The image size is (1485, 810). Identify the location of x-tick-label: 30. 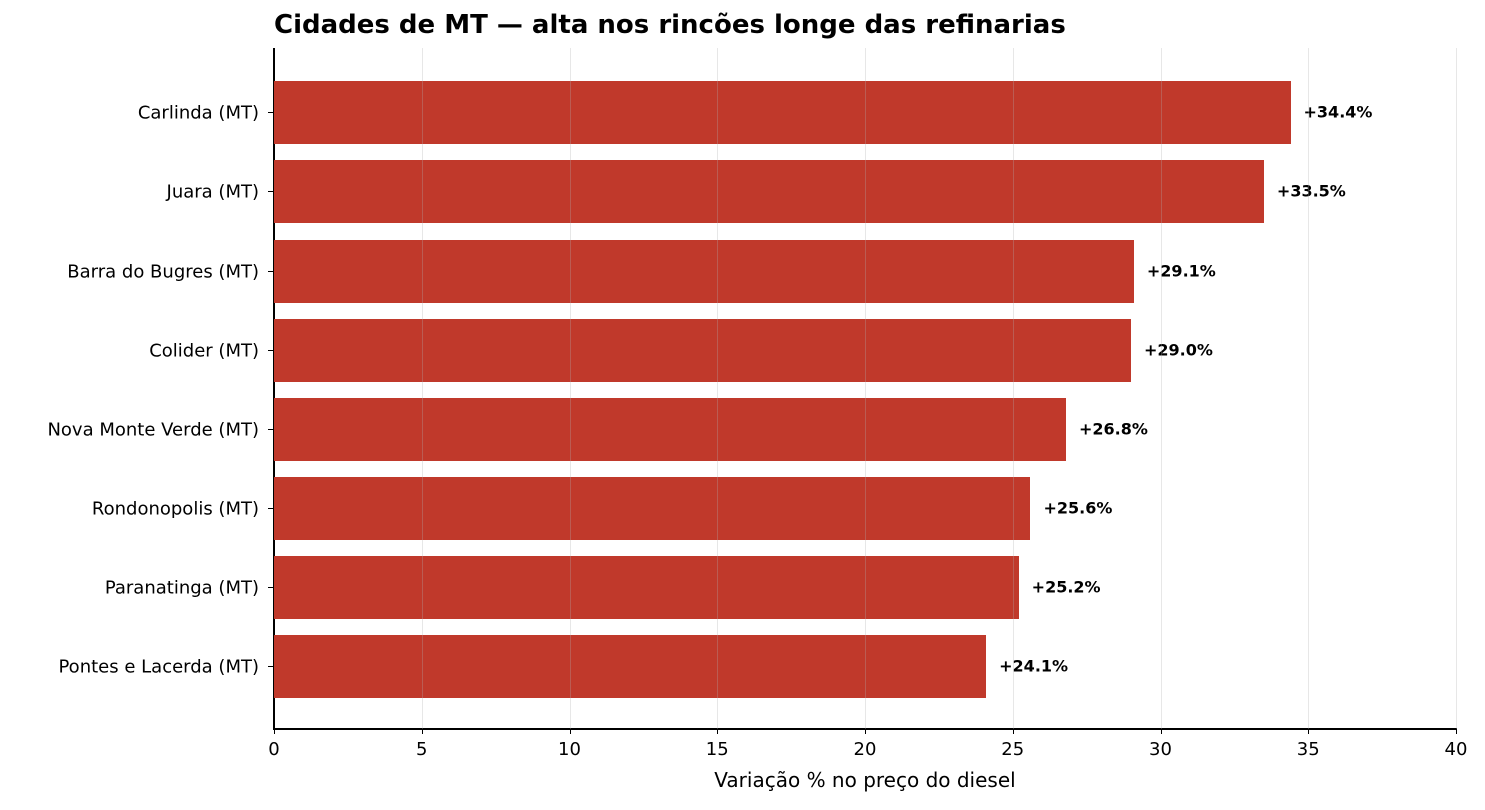
(1160, 749).